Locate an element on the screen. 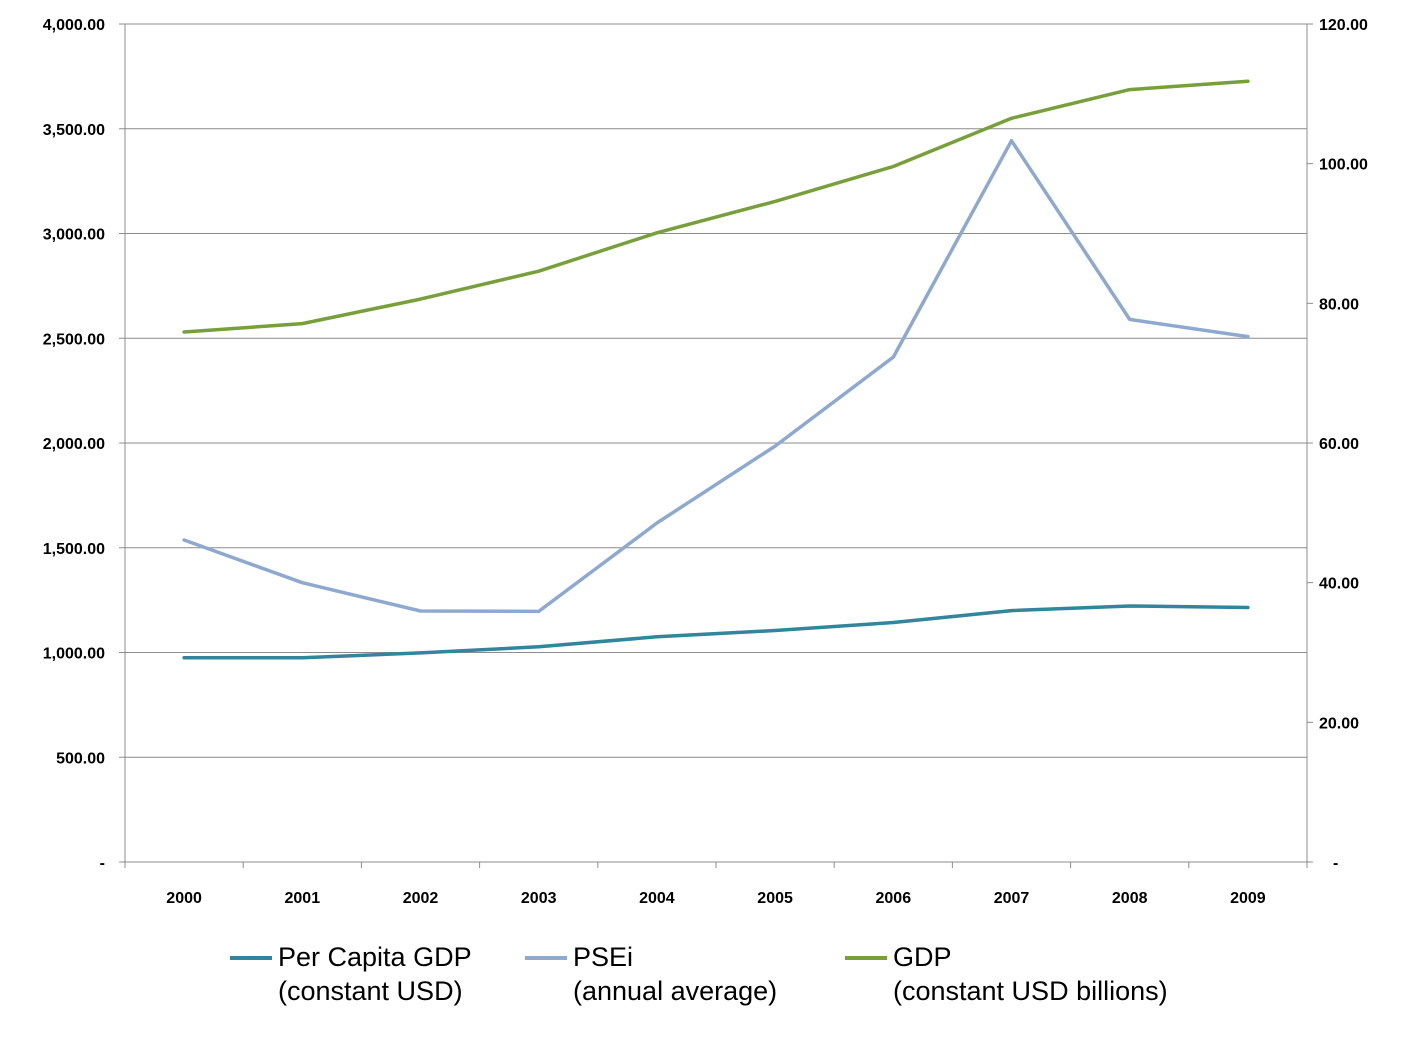 The image size is (1420, 1037). x-tick-label: 2007 is located at coordinates (1012, 898).